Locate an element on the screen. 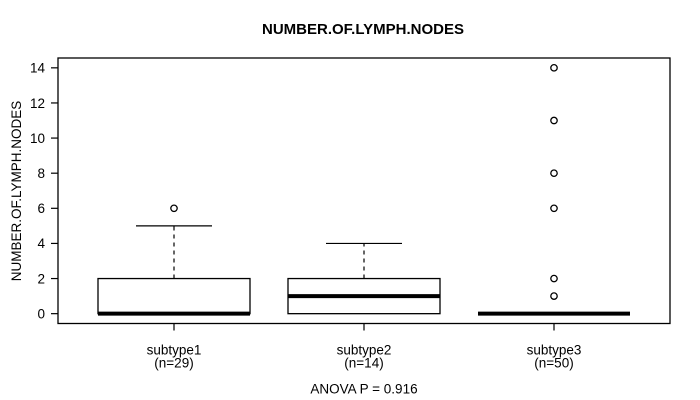 The width and height of the screenshot is (700, 400). chart-title: NUMBER.OF.LYMPH.NODES is located at coordinates (363, 29).